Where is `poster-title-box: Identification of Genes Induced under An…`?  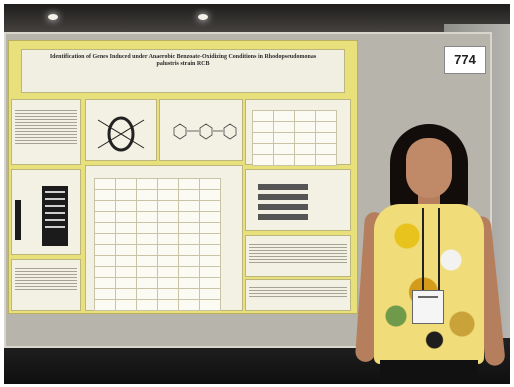 poster-title-box: Identification of Genes Induced under An… is located at coordinates (183, 71).